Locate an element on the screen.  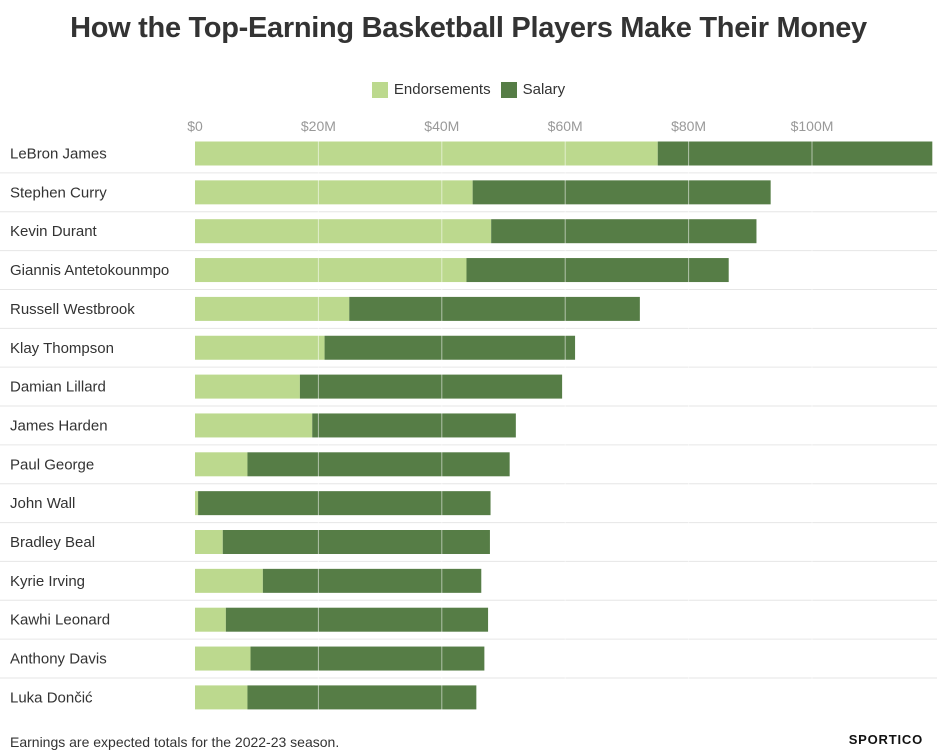
player-label: Russell Westbrook is located at coordinates (72, 309).